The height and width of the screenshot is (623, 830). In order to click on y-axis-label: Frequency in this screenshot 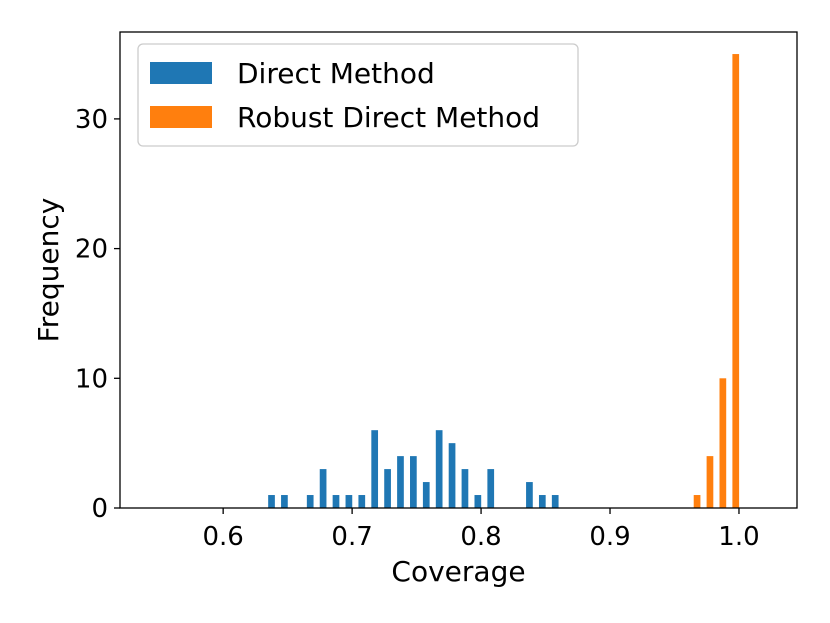, I will do `click(48, 270)`.